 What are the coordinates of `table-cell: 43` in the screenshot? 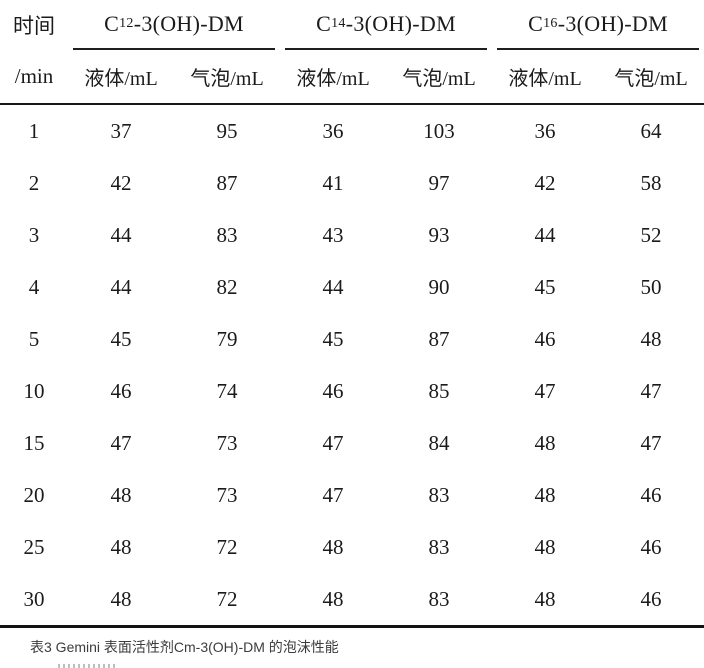 It's located at (333, 234).